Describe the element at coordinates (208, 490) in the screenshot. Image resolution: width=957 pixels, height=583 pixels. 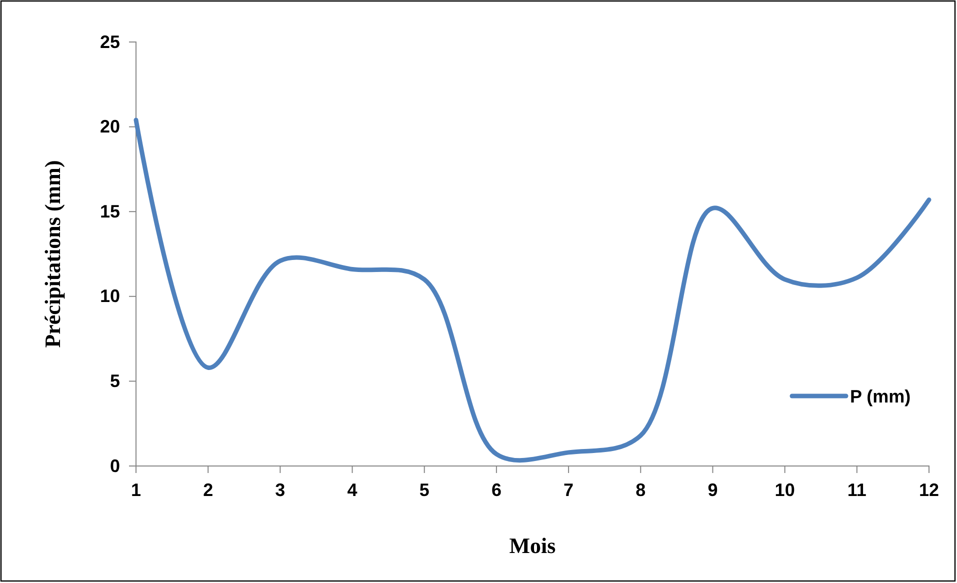
I see `x-tick-label: 2` at that location.